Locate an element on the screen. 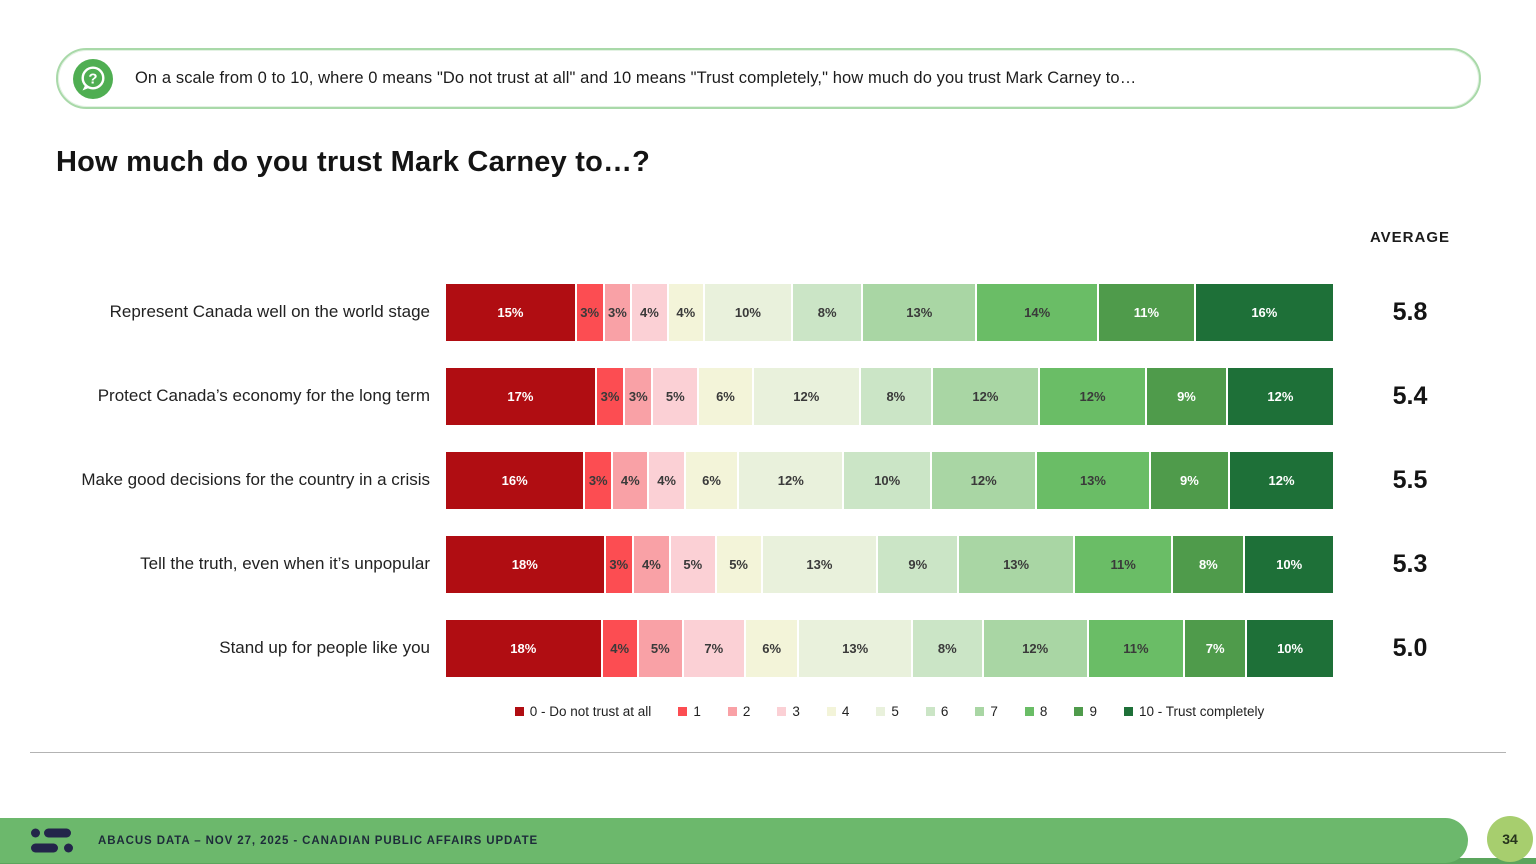  legend-item: 5 is located at coordinates (887, 711).